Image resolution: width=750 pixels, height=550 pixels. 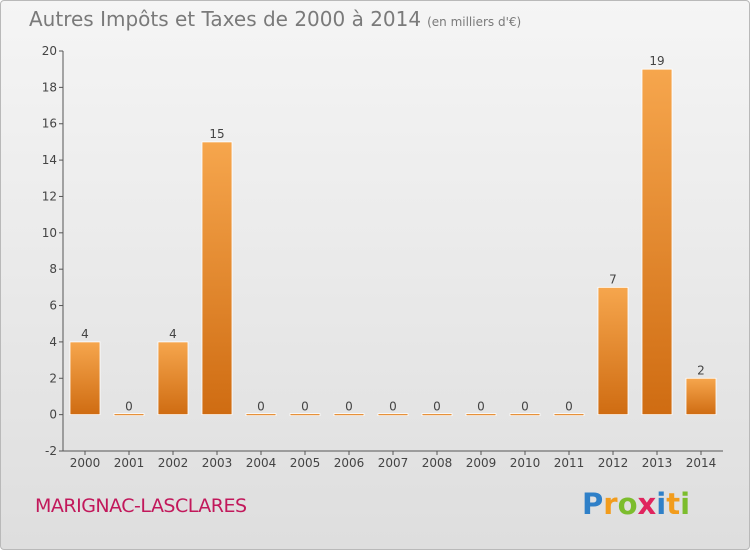 What do you see at coordinates (49, 51) in the screenshot?
I see `y-tick-label: 20` at bounding box center [49, 51].